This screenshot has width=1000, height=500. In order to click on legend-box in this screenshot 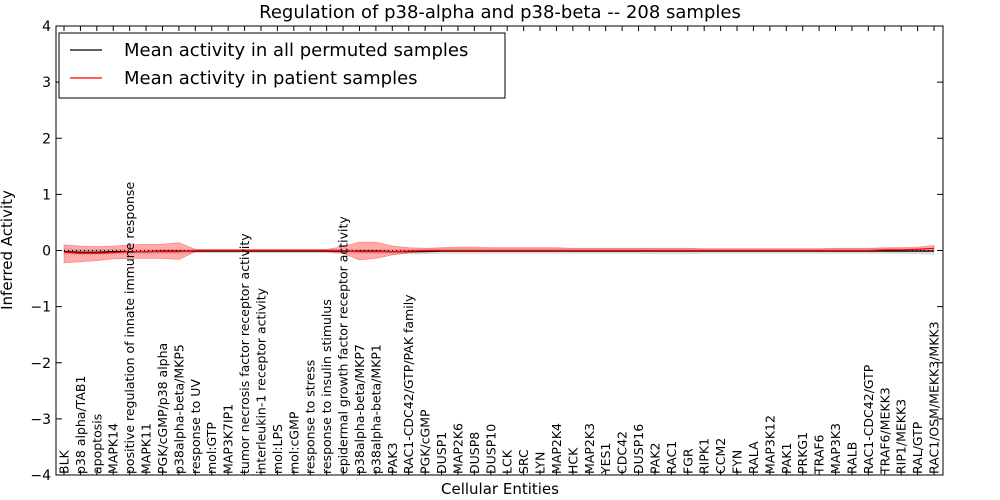, I will do `click(282, 65)`.